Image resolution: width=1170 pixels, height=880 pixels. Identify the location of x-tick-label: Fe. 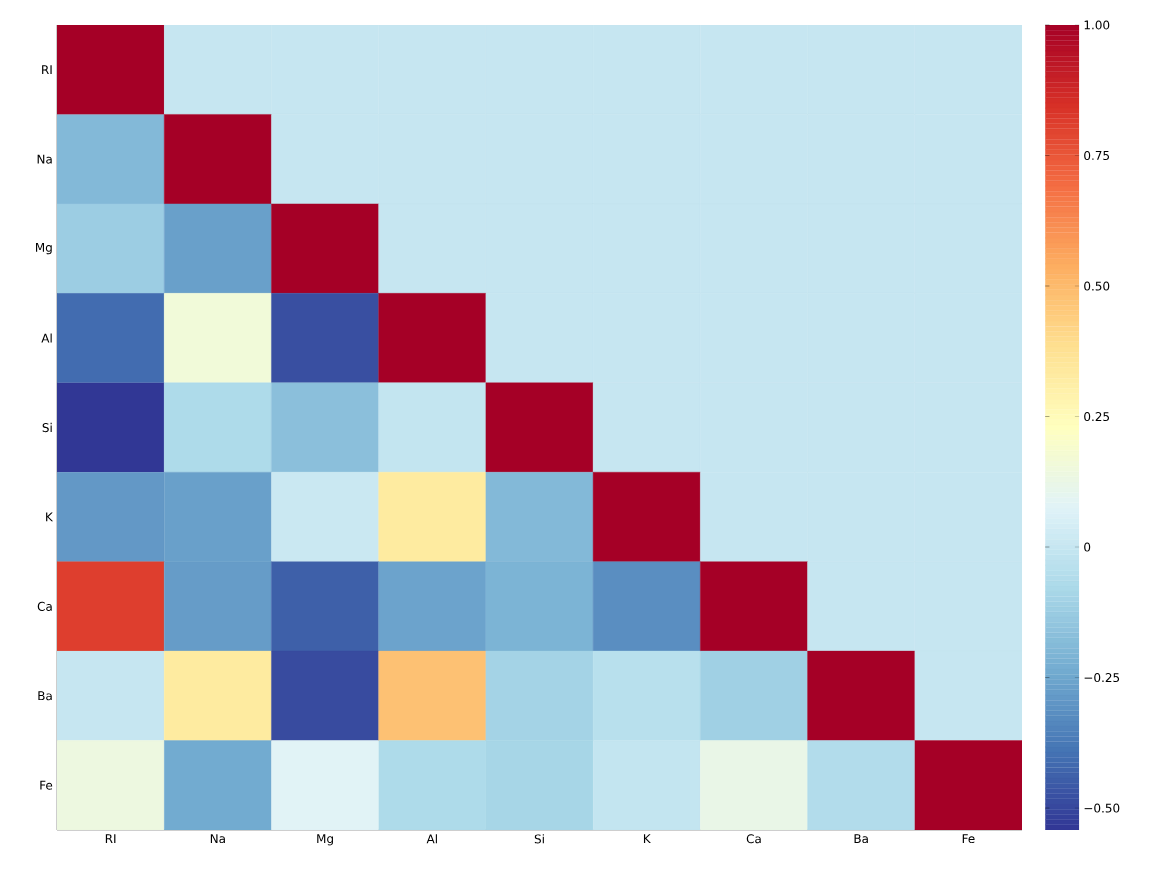
(968, 839).